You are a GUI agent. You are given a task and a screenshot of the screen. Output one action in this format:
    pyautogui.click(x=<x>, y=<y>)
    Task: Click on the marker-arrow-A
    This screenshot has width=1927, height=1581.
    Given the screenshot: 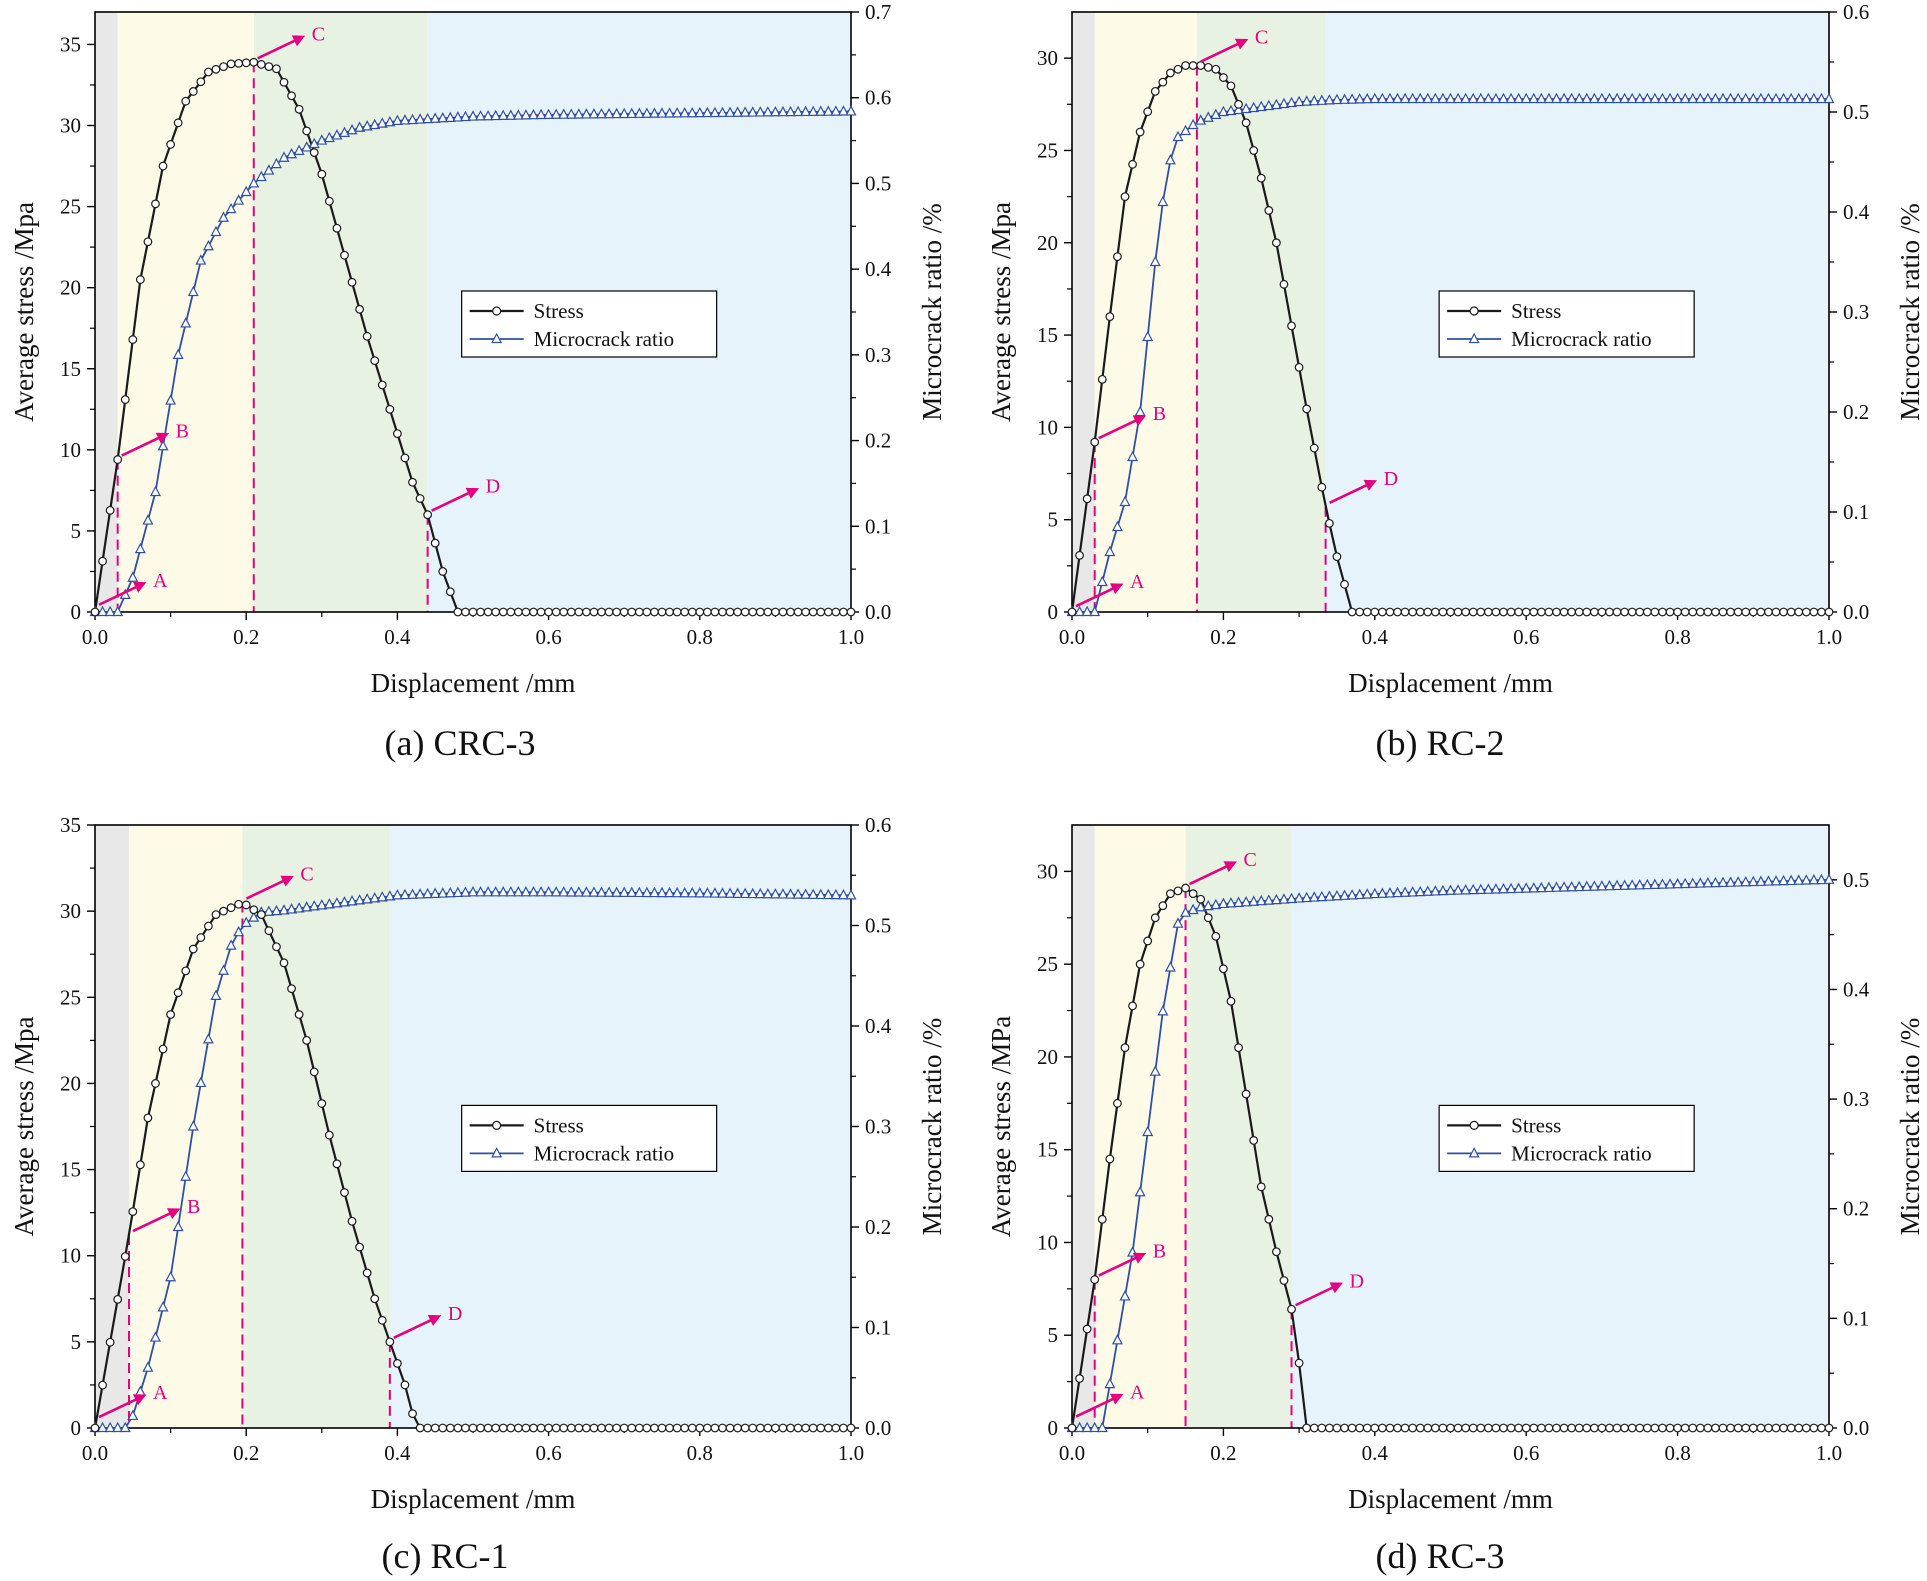 What is the action you would take?
    pyautogui.click(x=120, y=594)
    